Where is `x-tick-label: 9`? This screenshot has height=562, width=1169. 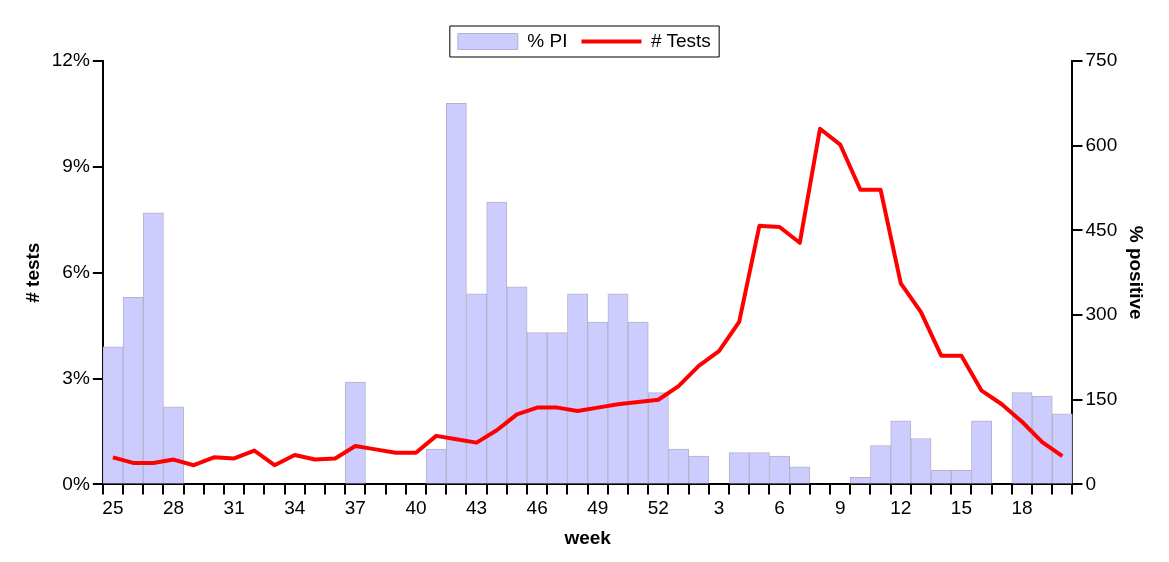 x-tick-label: 9 is located at coordinates (840, 508).